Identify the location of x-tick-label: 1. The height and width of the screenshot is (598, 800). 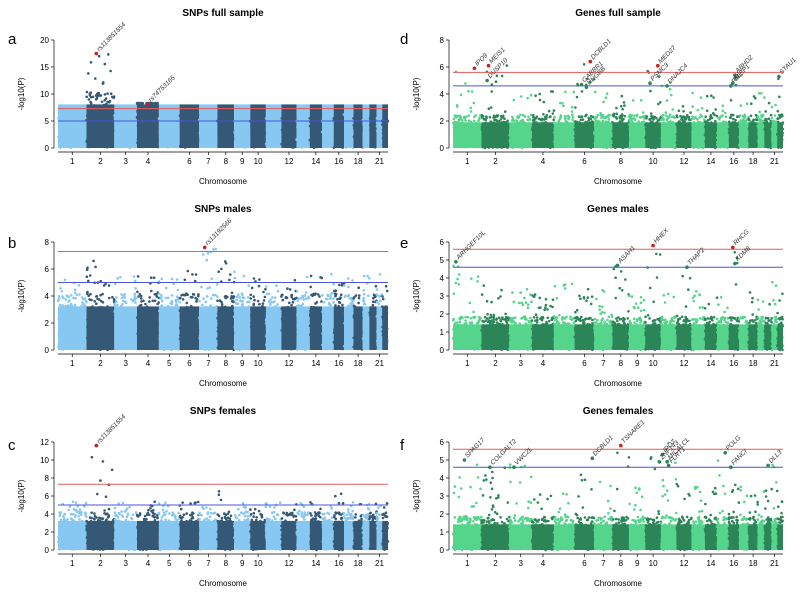
(72, 363).